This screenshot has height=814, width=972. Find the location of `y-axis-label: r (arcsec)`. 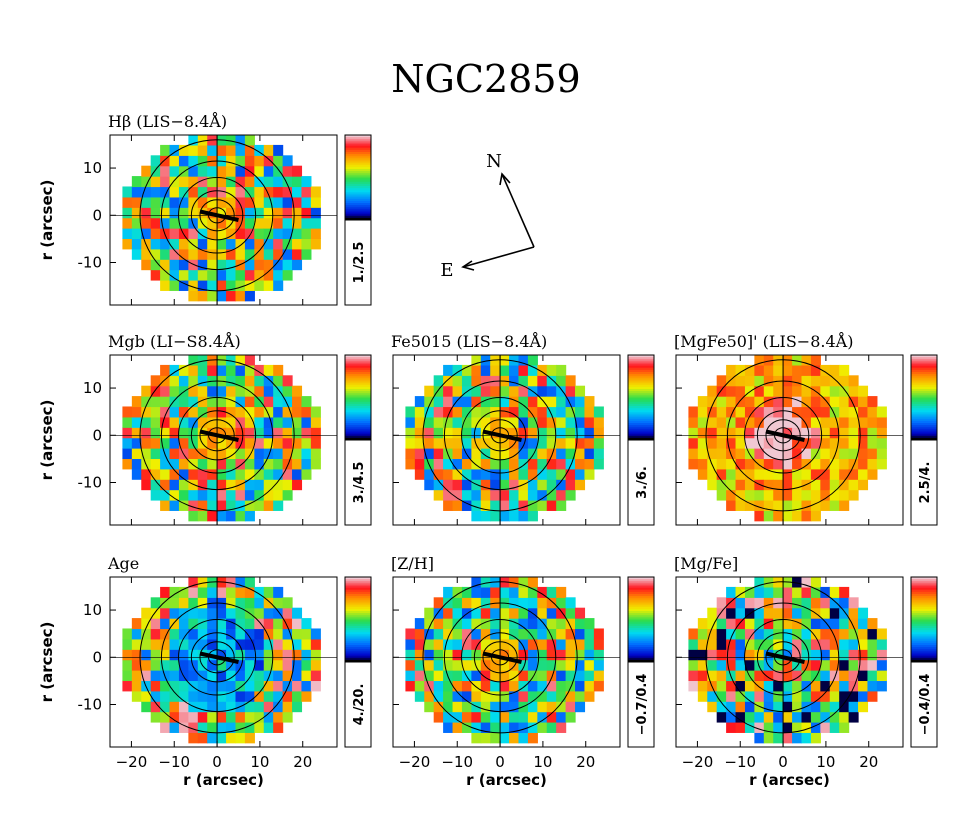

y-axis-label: r (arcsec) is located at coordinates (47, 662).